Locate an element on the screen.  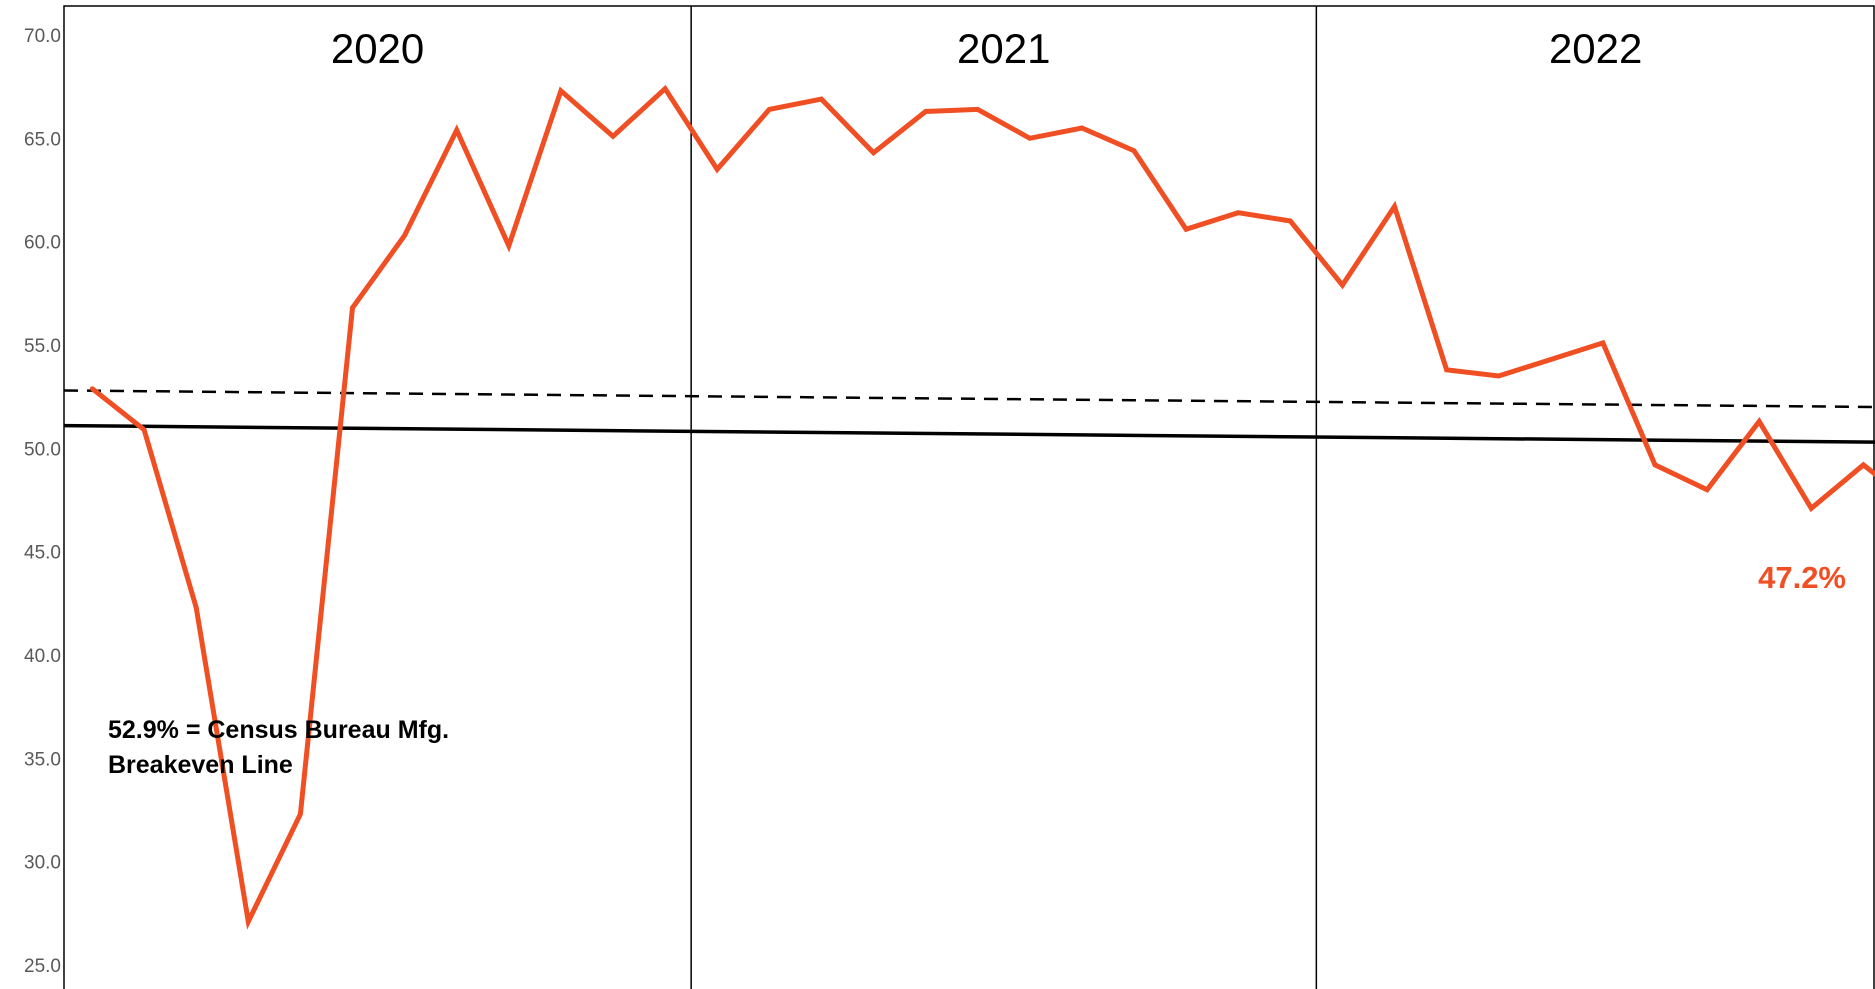
y-axis-ticks: 70.0 65.0 60.0 55.0 50.0 45.0 40.0 35.0 30.0 25.0 is located at coordinates (42, 501).